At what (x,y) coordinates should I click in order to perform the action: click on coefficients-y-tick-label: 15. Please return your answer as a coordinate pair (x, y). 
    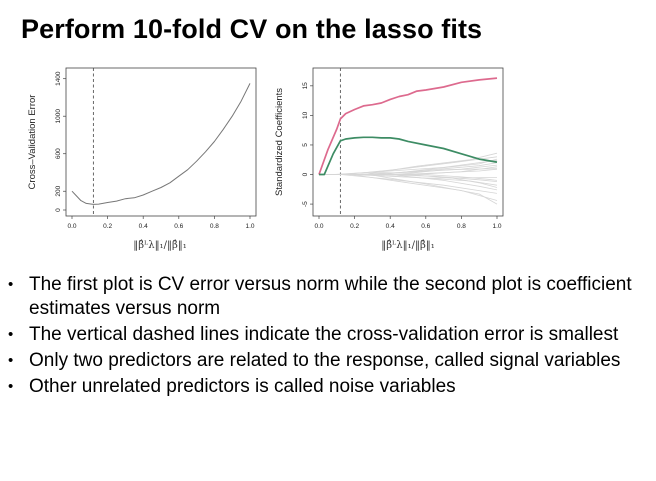
    Looking at the image, I should click on (305, 86).